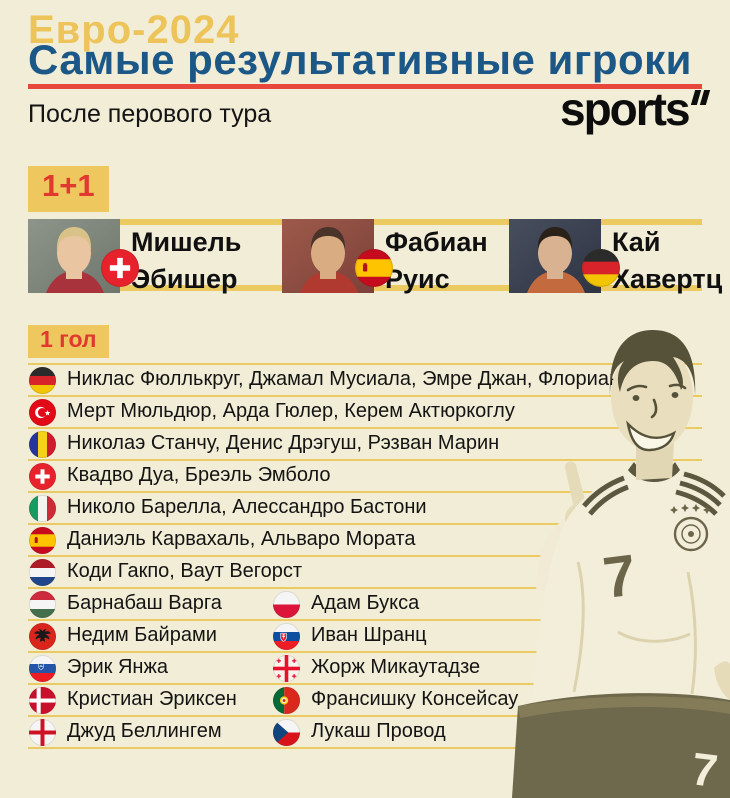 This screenshot has height=798, width=730. What do you see at coordinates (705, 769) in the screenshot?
I see `svg-text: 7` at bounding box center [705, 769].